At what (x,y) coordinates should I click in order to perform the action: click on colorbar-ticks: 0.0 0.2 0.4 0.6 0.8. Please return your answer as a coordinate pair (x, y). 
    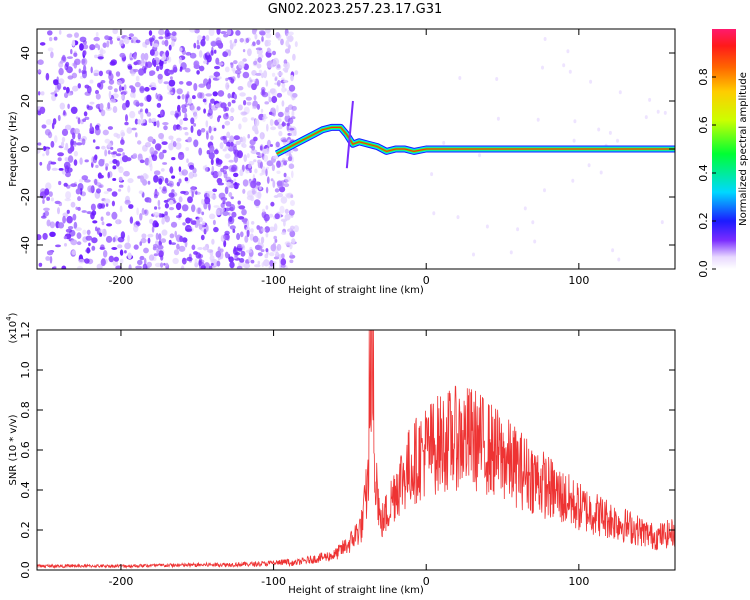
    Looking at the image, I should click on (706, 173).